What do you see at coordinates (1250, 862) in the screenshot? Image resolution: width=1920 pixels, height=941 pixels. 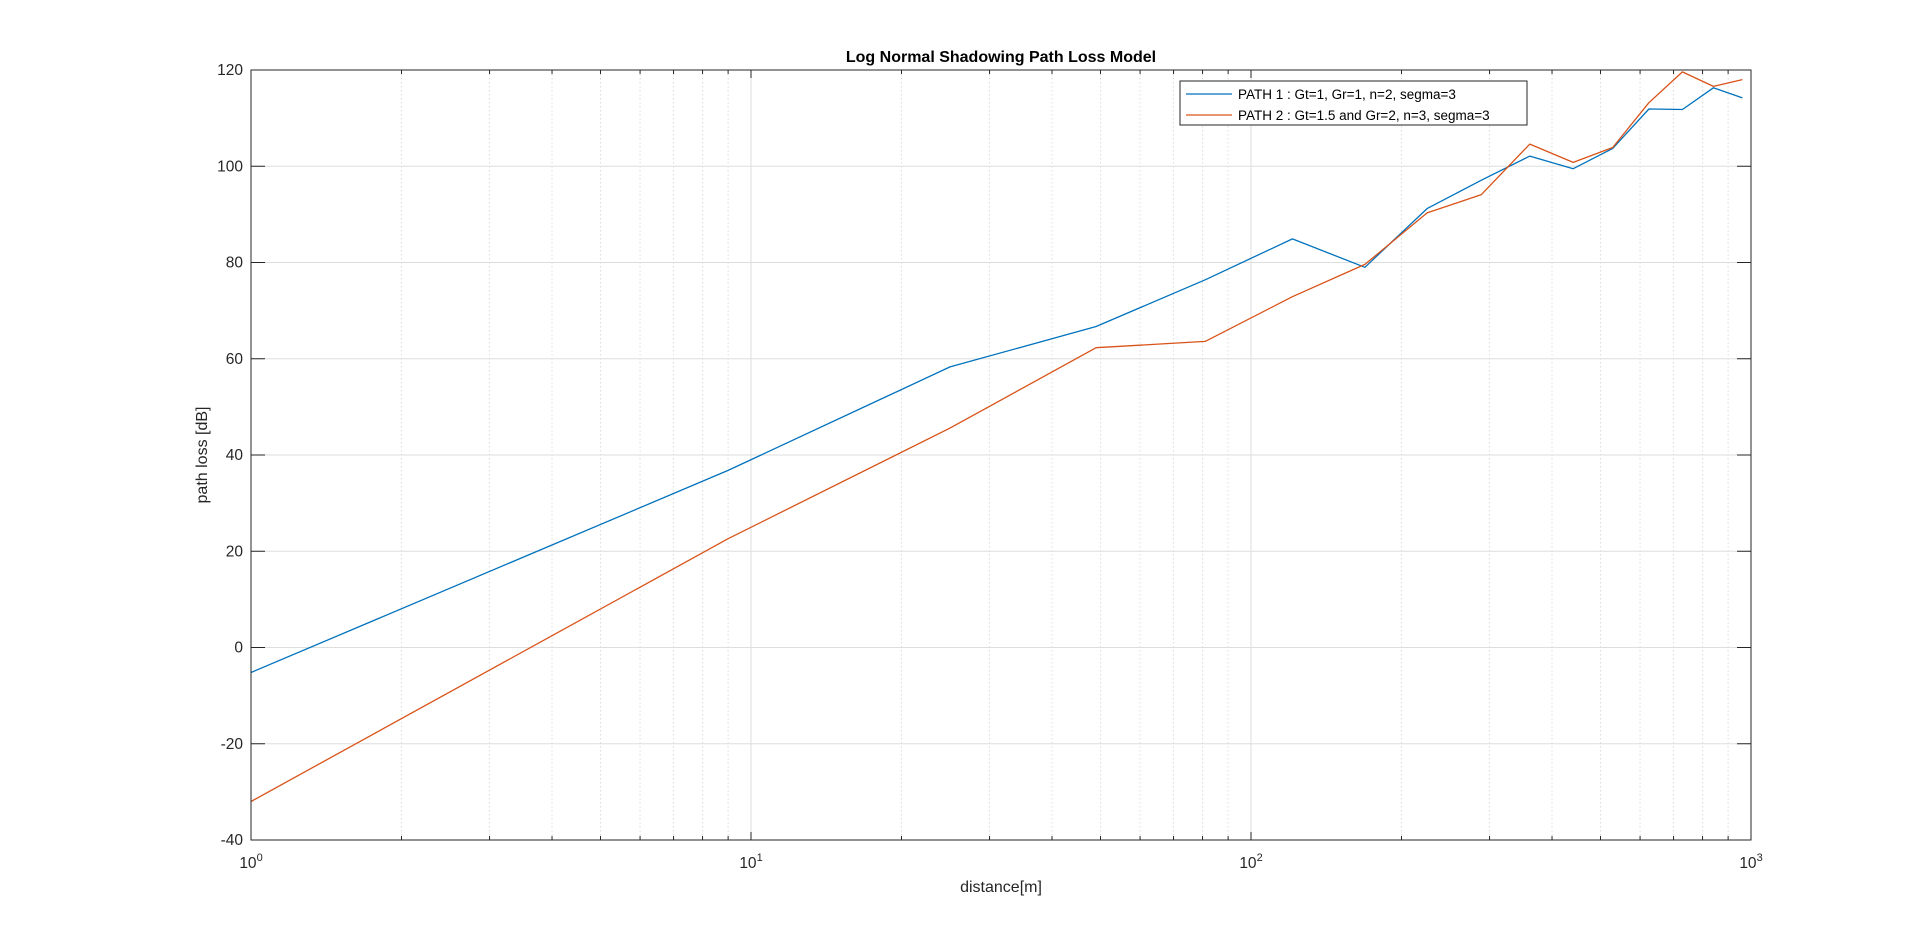 I see `x-tick-label: 10²` at bounding box center [1250, 862].